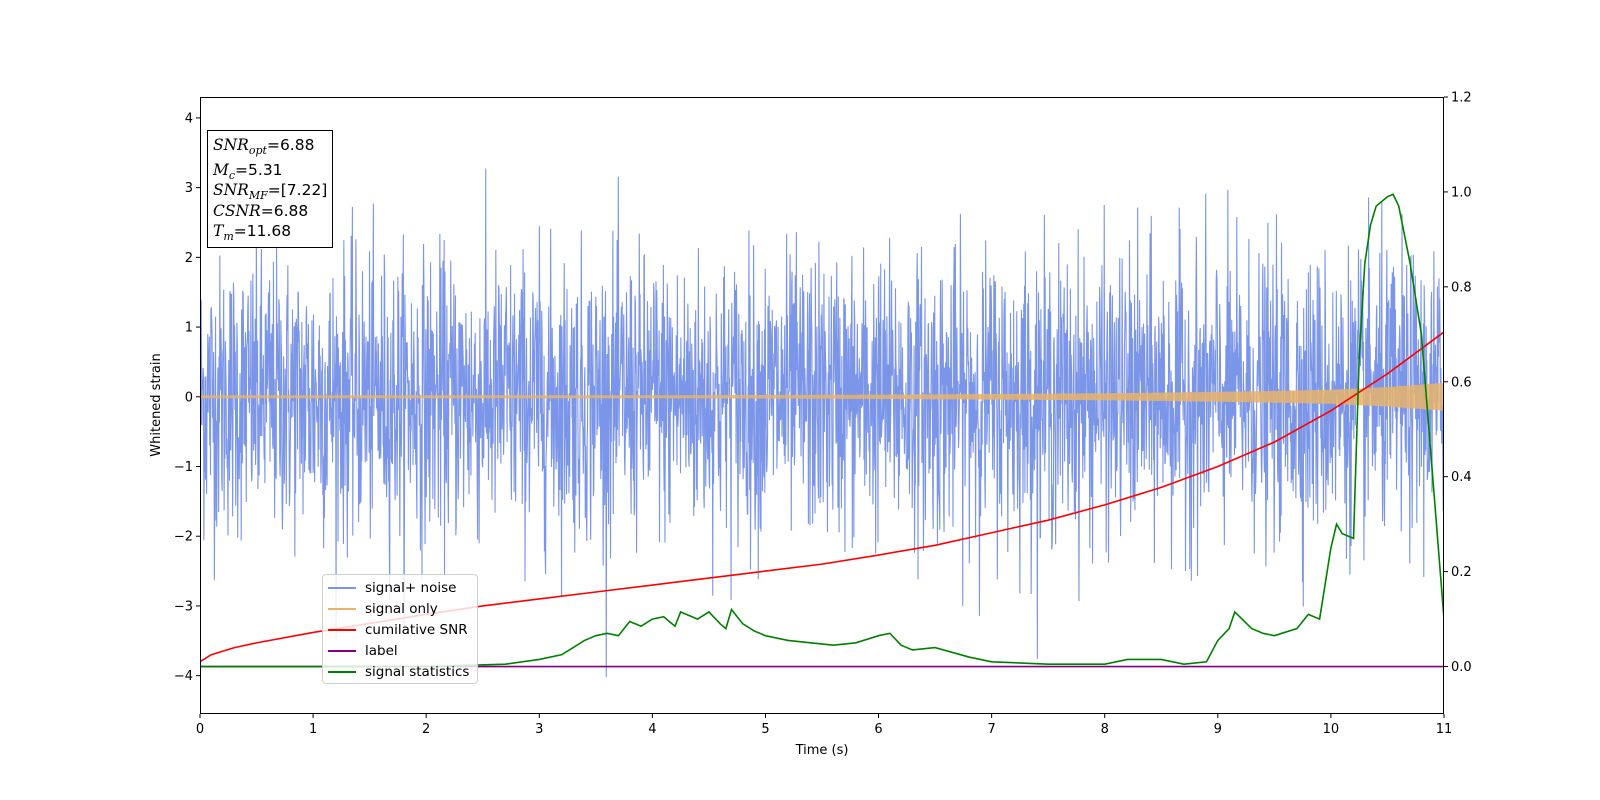 This screenshot has height=800, width=1600. What do you see at coordinates (417, 671) in the screenshot?
I see `legend-label: signal statistics` at bounding box center [417, 671].